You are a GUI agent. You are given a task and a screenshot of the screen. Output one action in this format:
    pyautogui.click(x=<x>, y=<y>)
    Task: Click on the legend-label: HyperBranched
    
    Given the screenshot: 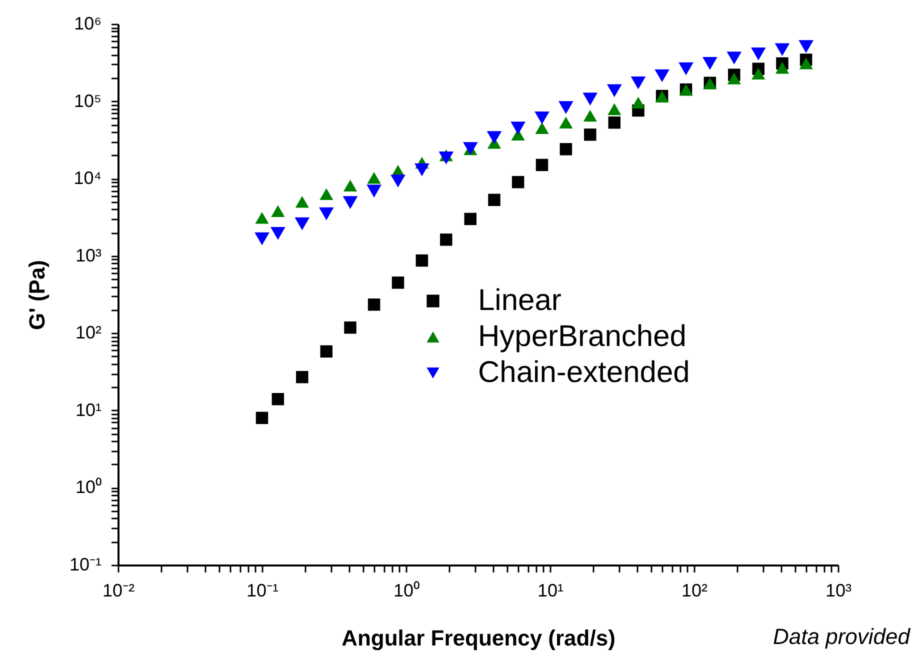 What is the action you would take?
    pyautogui.click(x=582, y=336)
    